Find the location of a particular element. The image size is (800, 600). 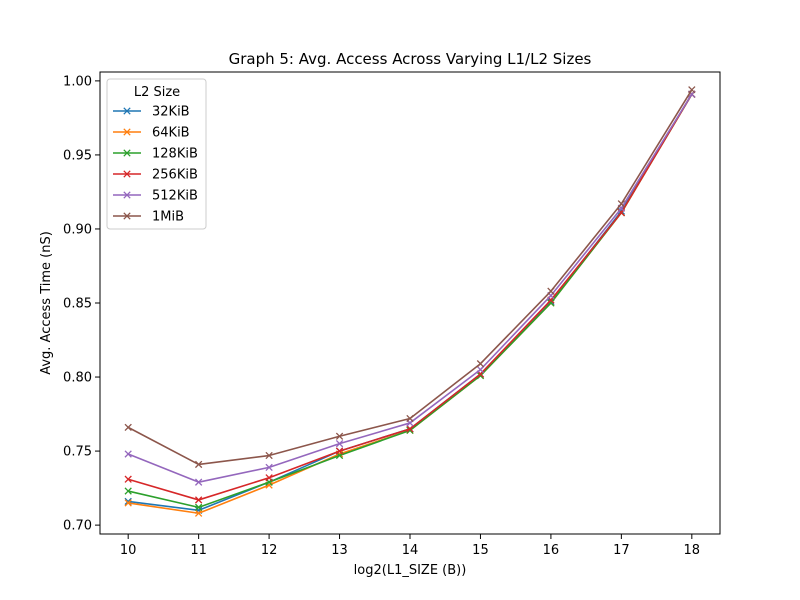

legend-entry: 128KiB is located at coordinates (155, 154).